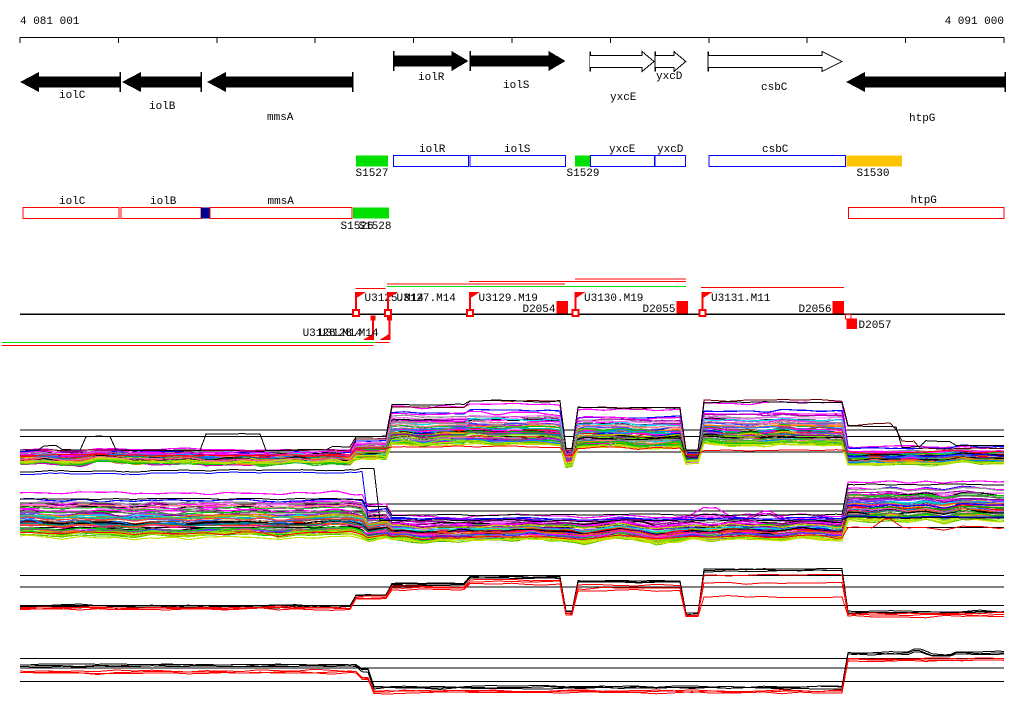 The image size is (1024, 714). What do you see at coordinates (875, 326) in the screenshot?
I see `svg-text: D2057` at bounding box center [875, 326].